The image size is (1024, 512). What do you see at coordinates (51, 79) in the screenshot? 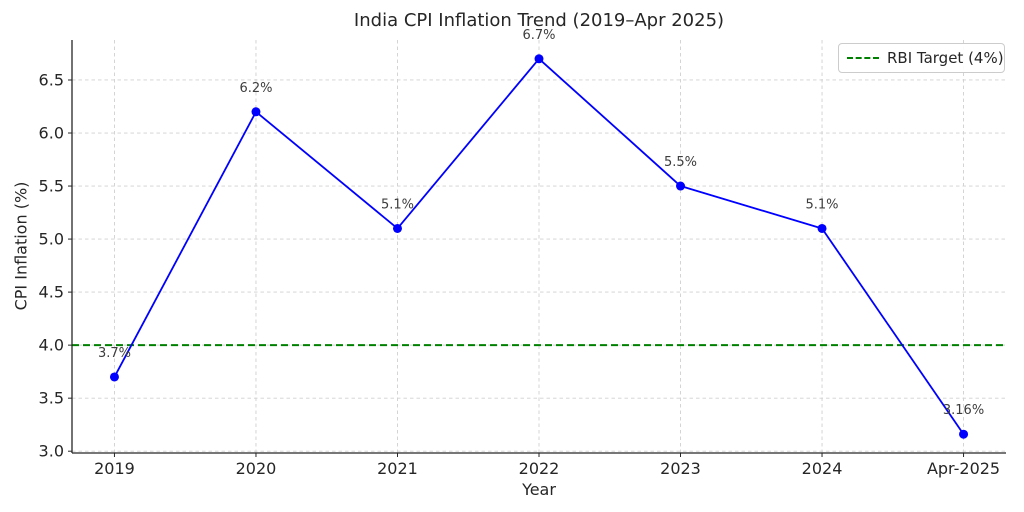
I see `y-tick-label: 6.5` at bounding box center [51, 79].